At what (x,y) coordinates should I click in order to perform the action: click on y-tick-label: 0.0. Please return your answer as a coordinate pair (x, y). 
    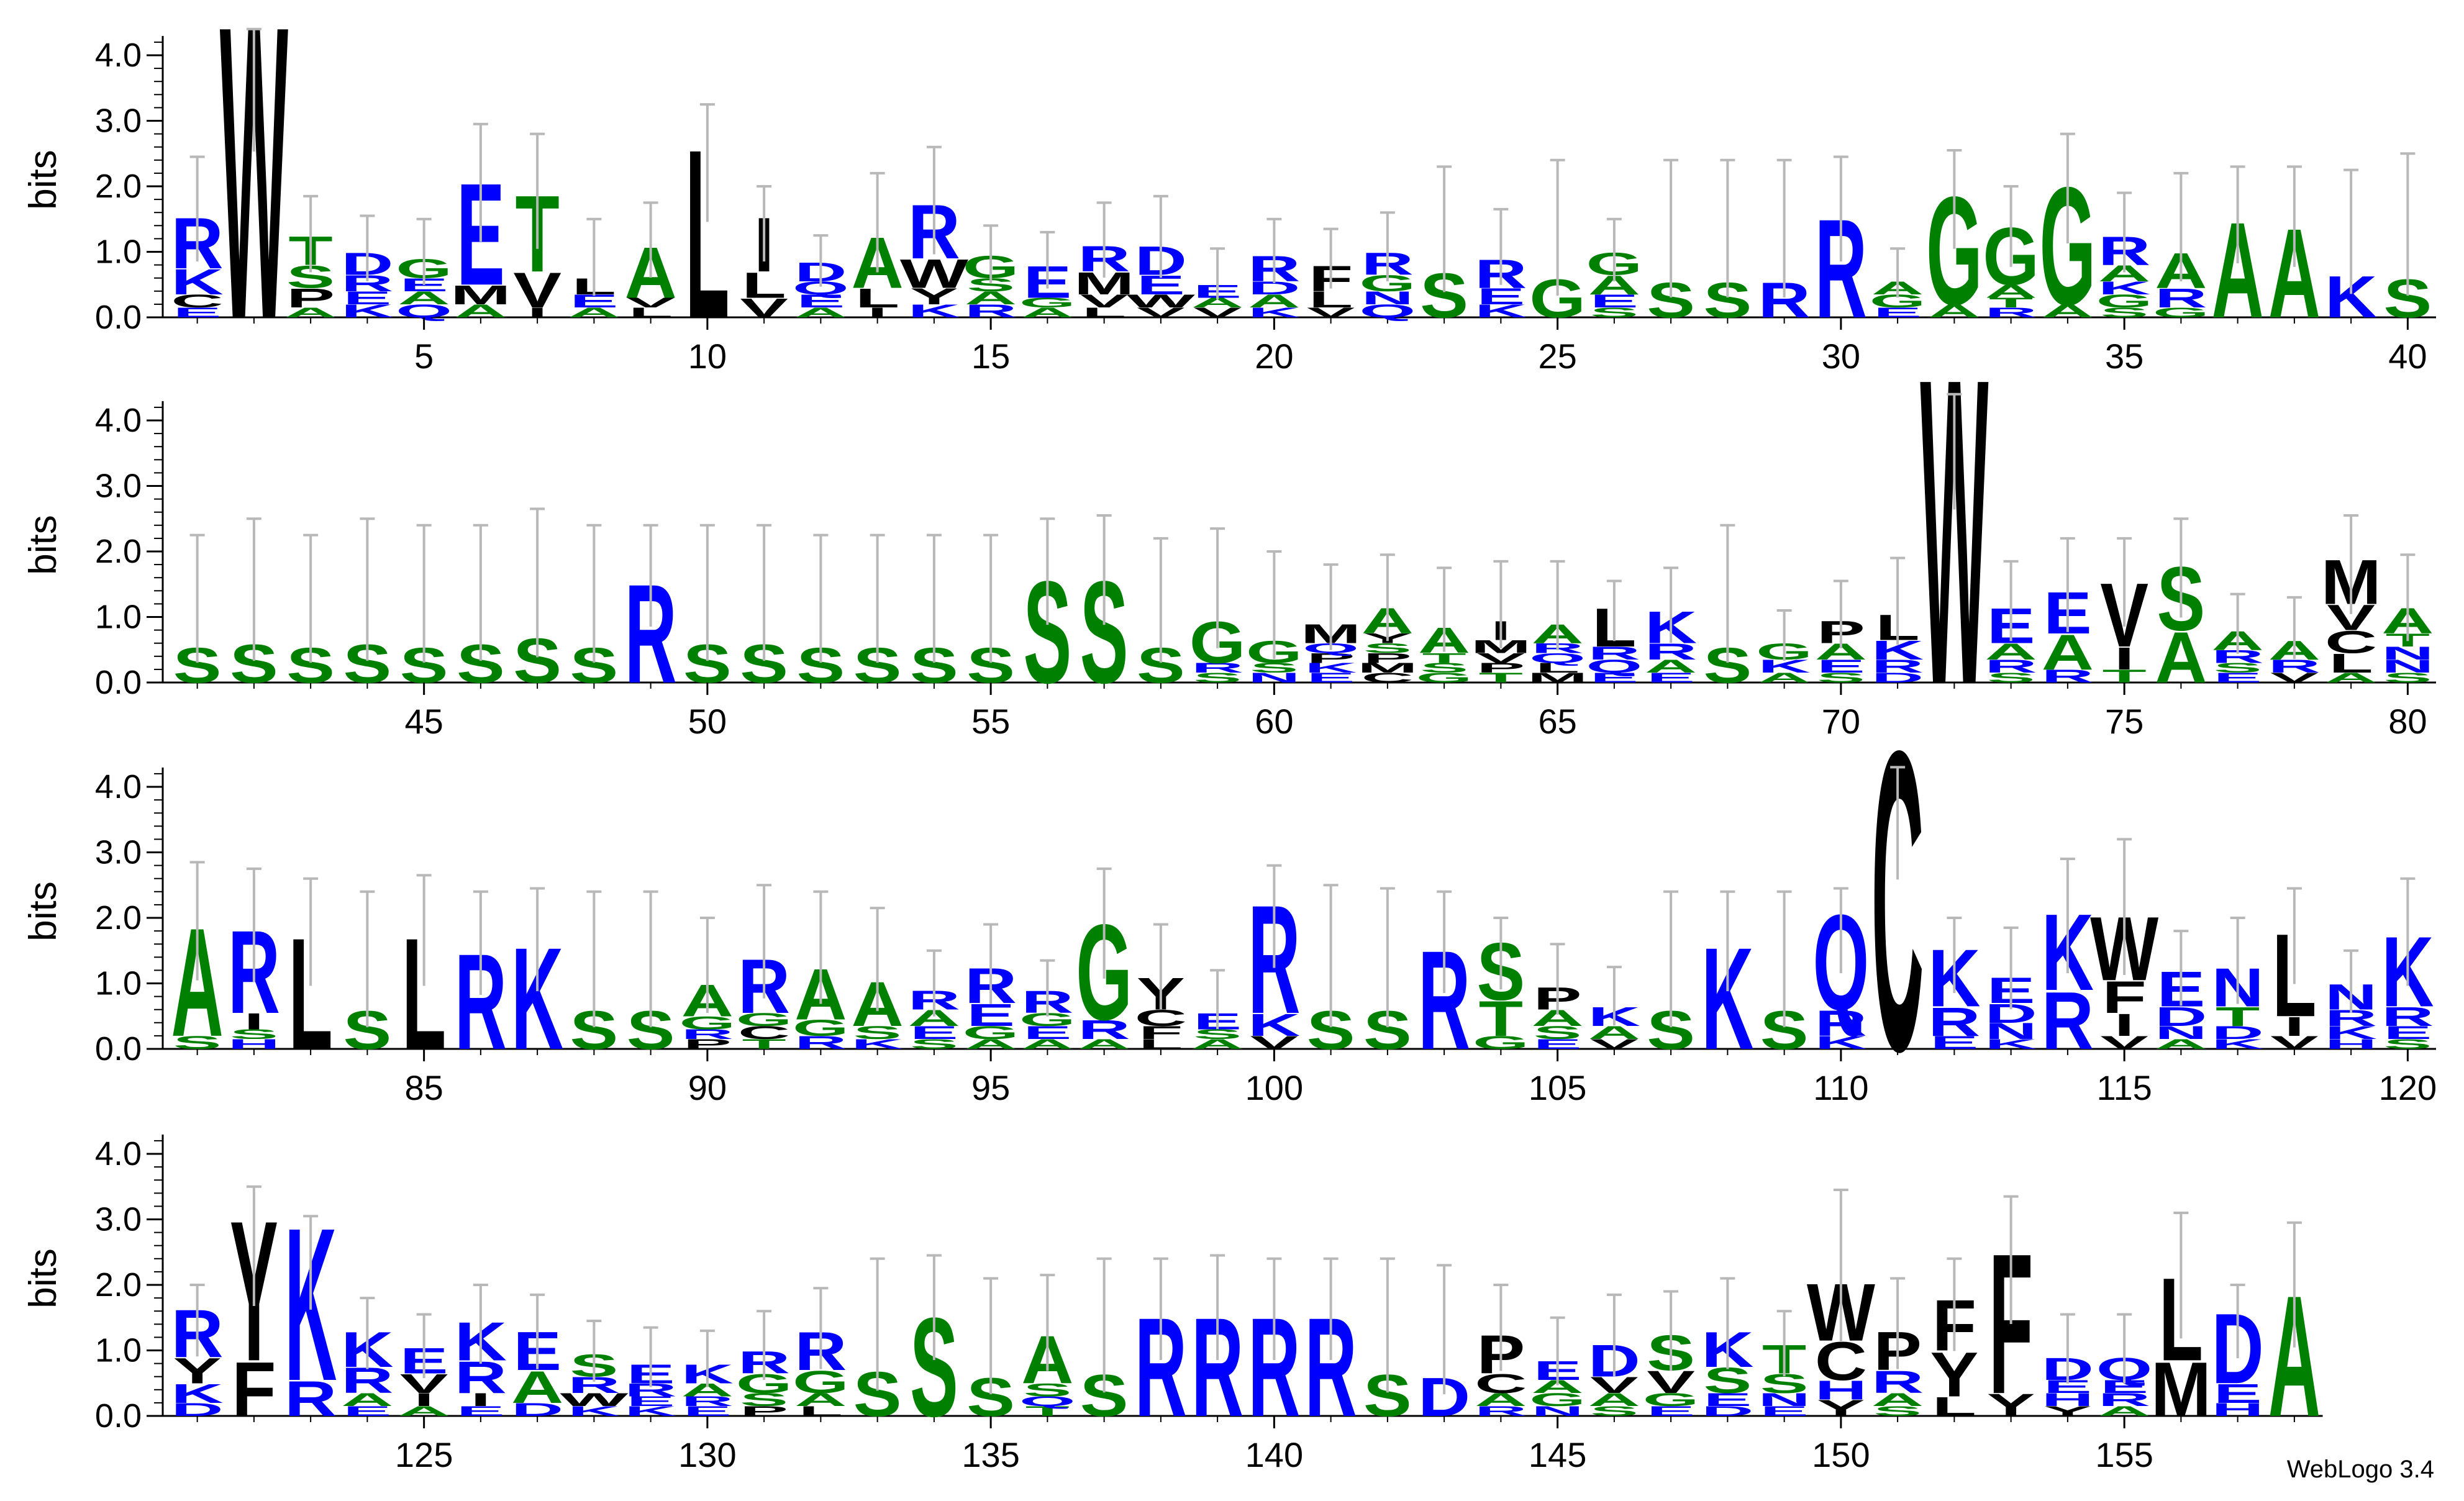
    Looking at the image, I should click on (119, 1049).